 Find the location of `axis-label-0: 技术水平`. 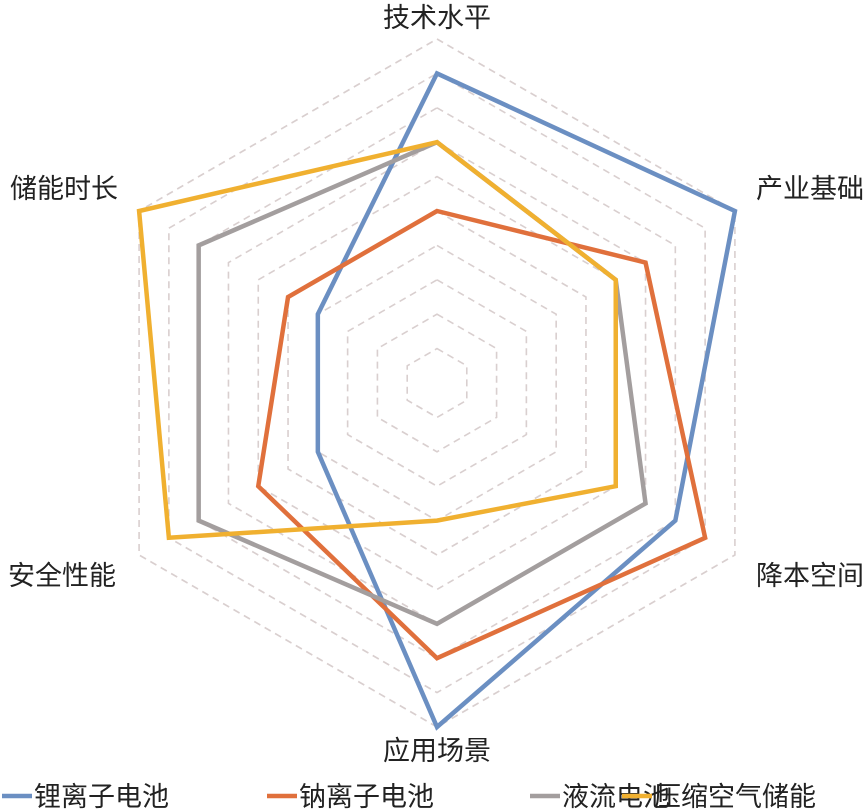

axis-label-0: 技术水平 is located at coordinates (437, 18).